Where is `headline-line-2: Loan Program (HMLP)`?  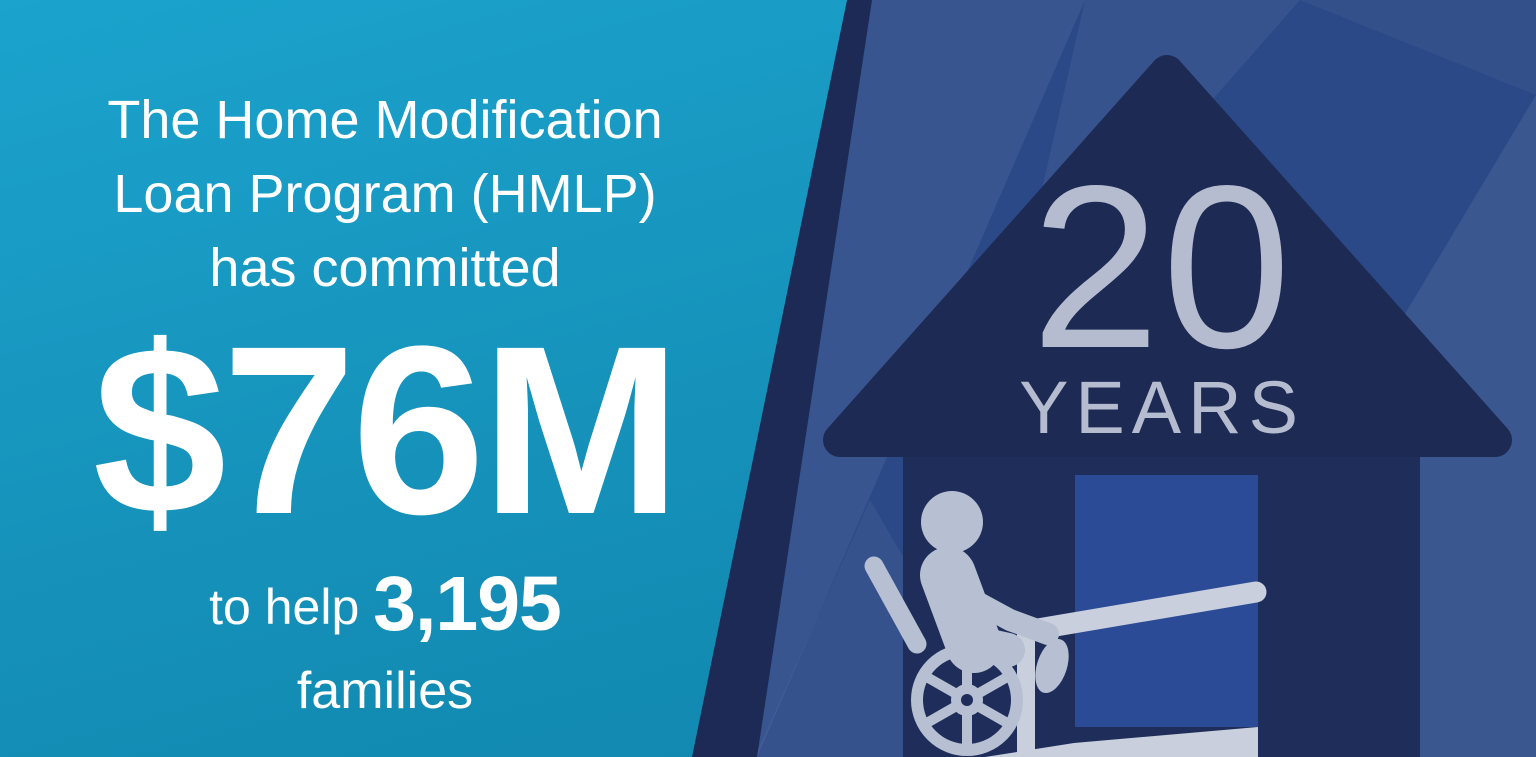
headline-line-2: Loan Program (HMLP) is located at coordinates (385, 193).